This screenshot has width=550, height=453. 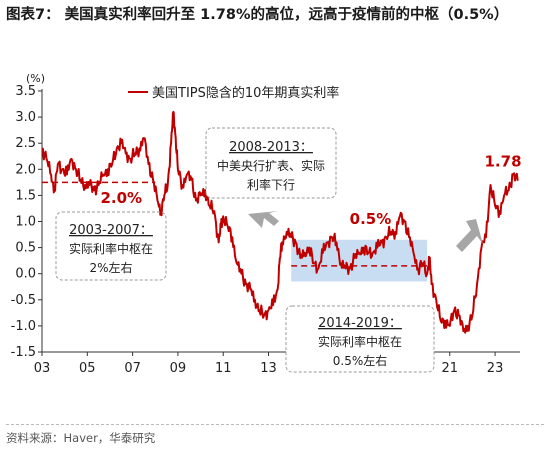 I want to click on callout-box-2014-2019, so click(x=360, y=339).